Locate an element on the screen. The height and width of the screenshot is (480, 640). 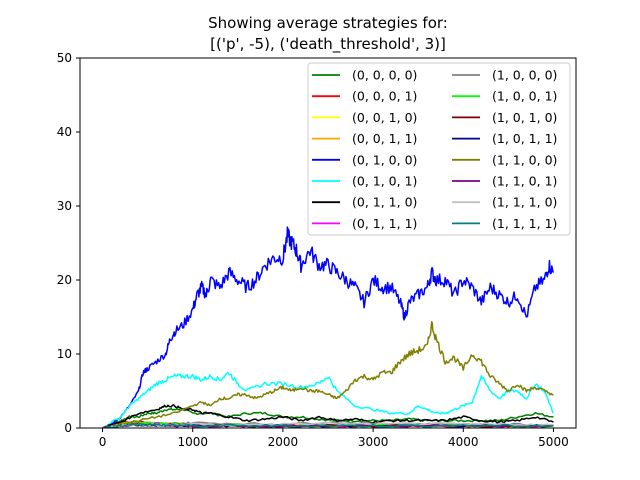
legend-entry-label: (1, 1, 1, 1) is located at coordinates (524, 223).